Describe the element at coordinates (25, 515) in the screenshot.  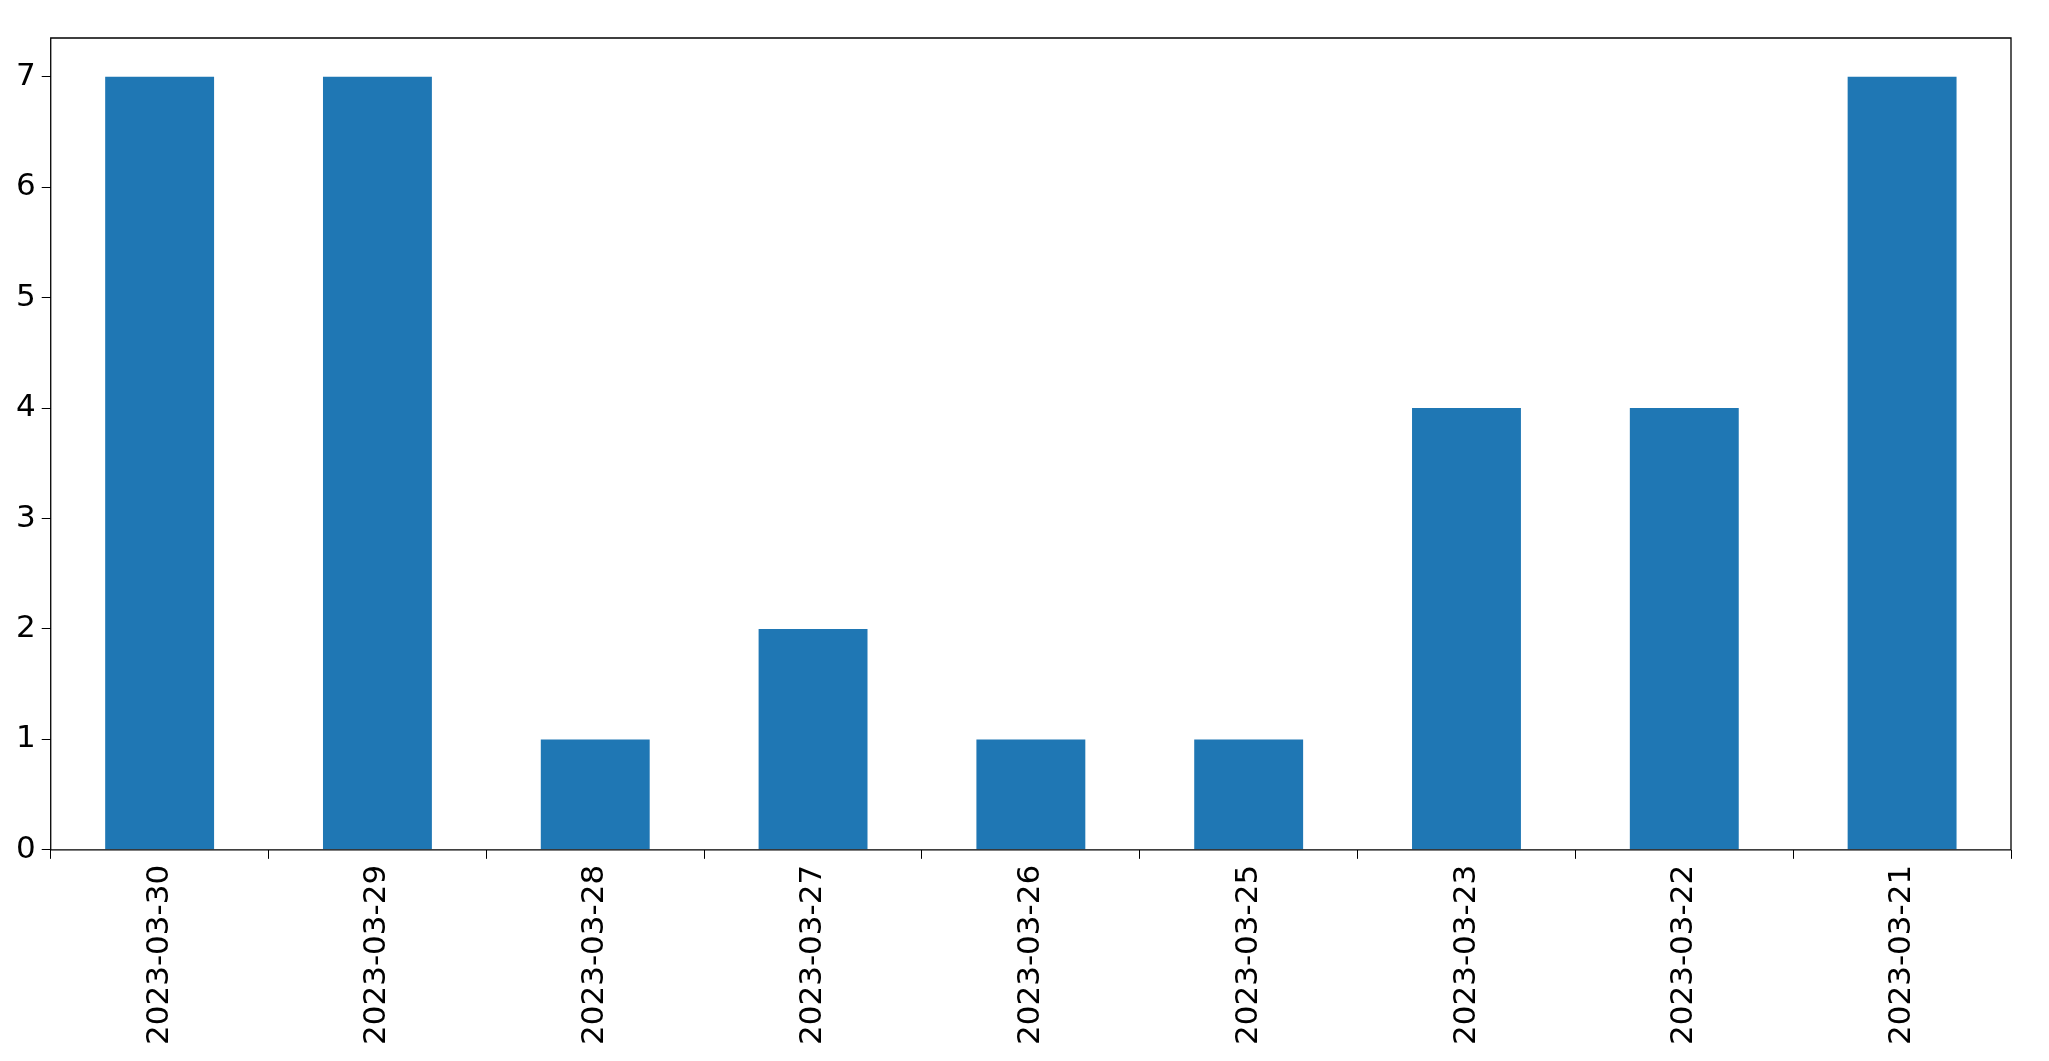
I see `y-tick-label: 3` at that location.